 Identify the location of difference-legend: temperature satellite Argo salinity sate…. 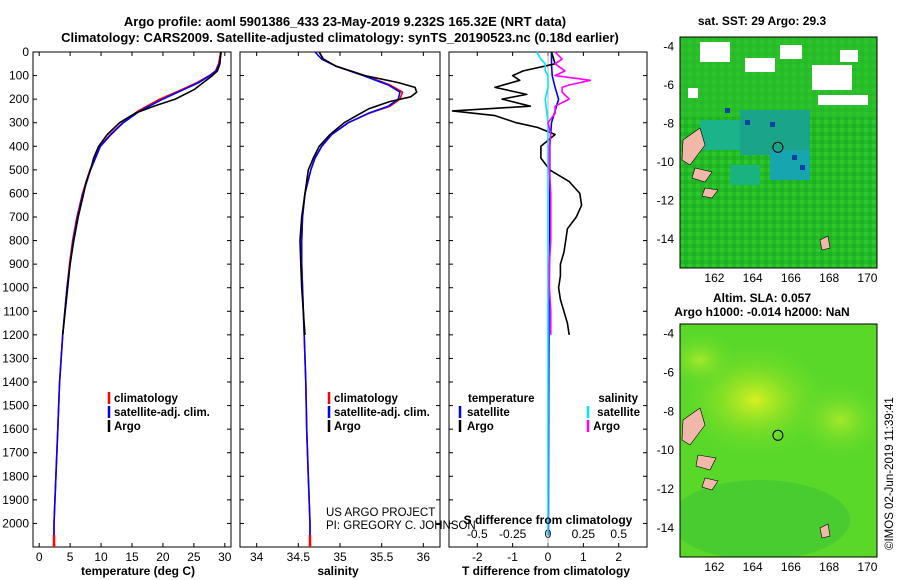
(549, 413).